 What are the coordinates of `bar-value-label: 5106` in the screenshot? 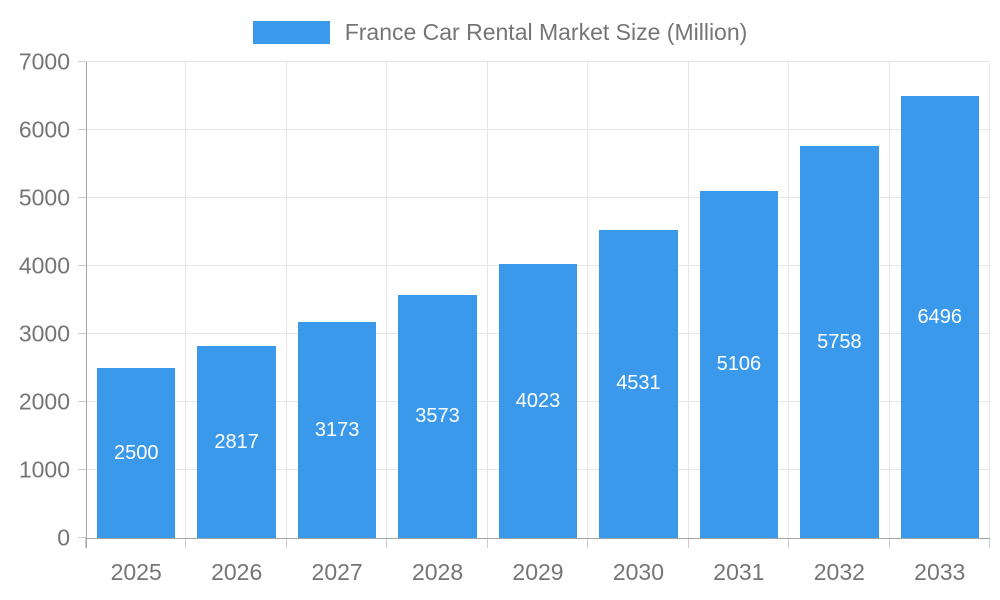 It's located at (739, 363).